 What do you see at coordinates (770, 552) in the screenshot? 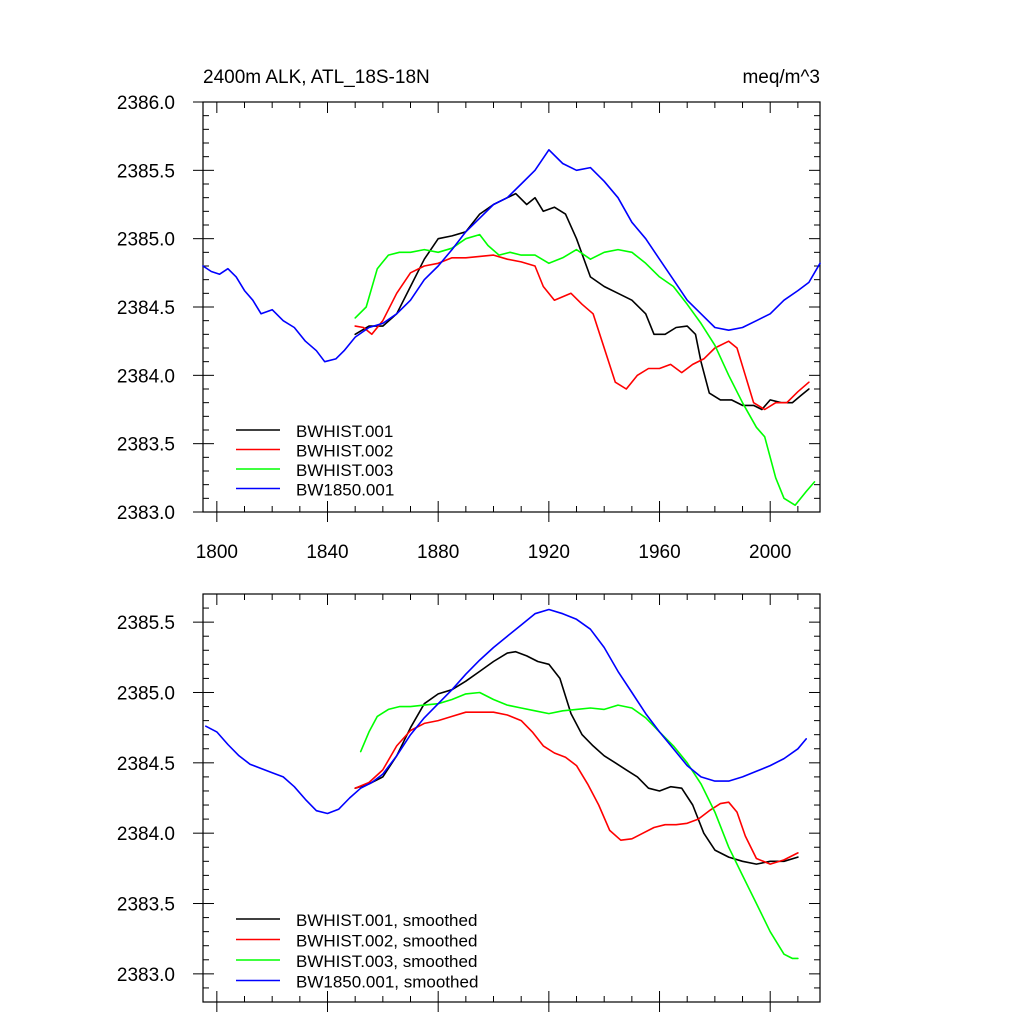
I see `x-tick-label: 2000` at bounding box center [770, 552].